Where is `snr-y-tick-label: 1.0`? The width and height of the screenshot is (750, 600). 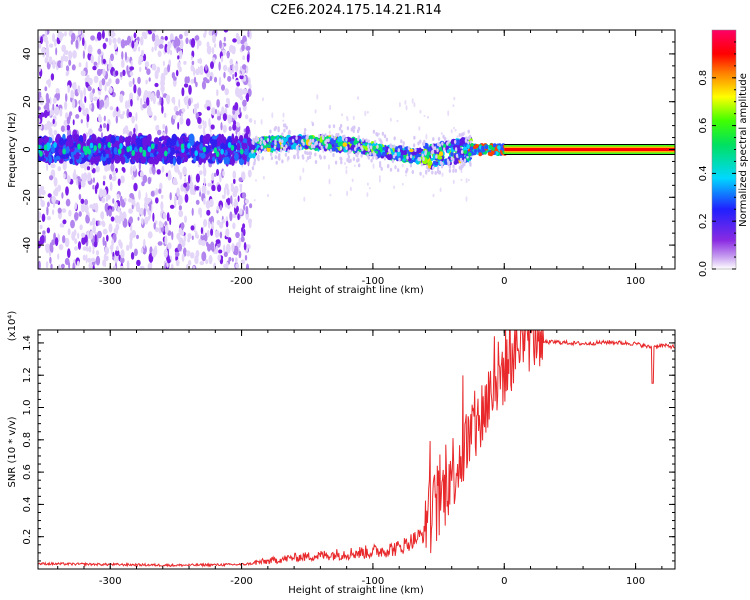
snr-y-tick-label: 1.0 is located at coordinates (27, 408).